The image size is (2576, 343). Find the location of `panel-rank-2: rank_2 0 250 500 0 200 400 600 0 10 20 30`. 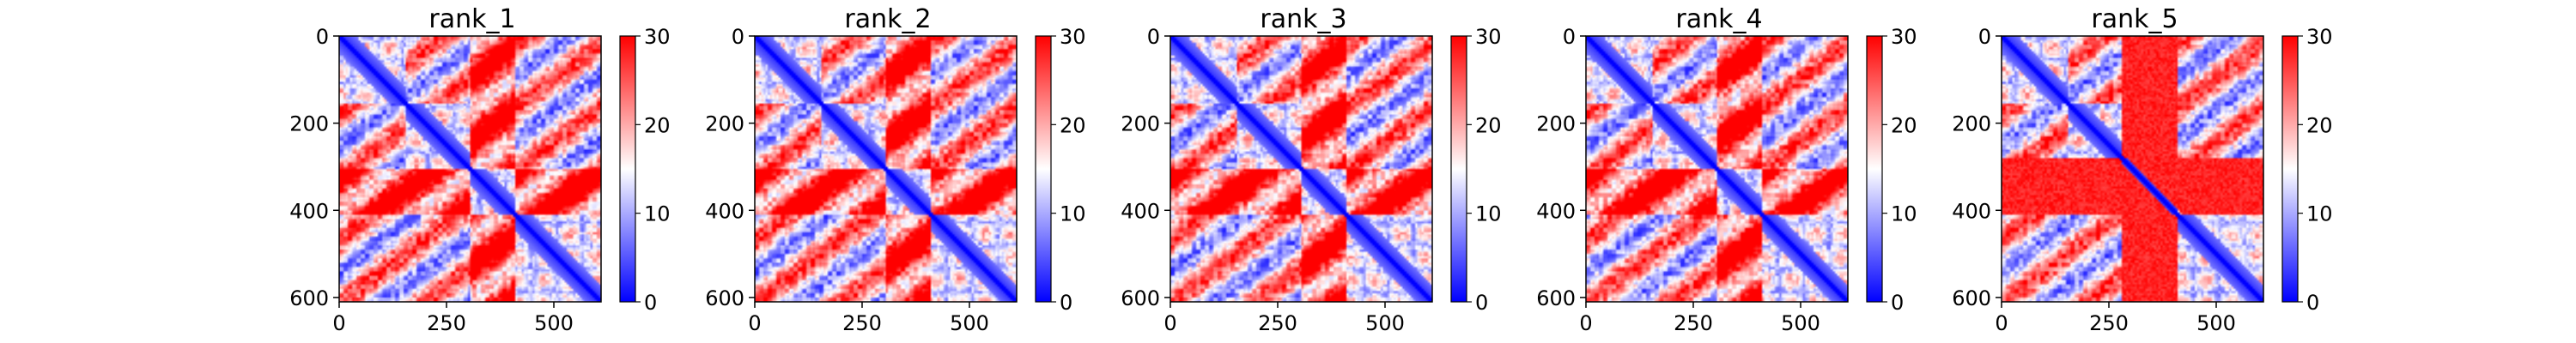

panel-rank-2: rank_2 0 250 500 0 200 400 600 0 10 20 30 is located at coordinates (895, 169).